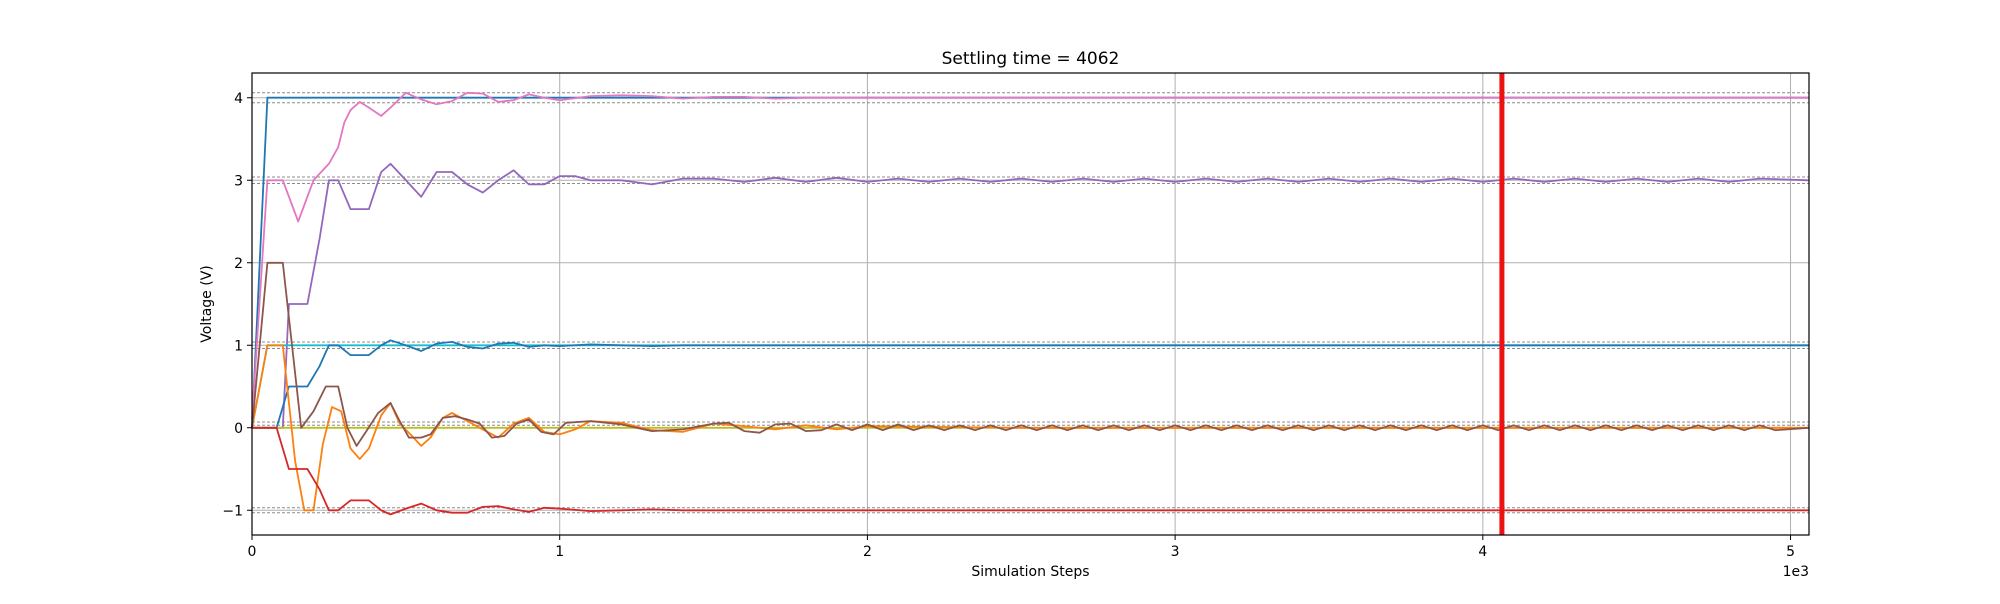  Describe the element at coordinates (207, 303) in the screenshot. I see `y-axis-label: Voltage (V)` at that location.